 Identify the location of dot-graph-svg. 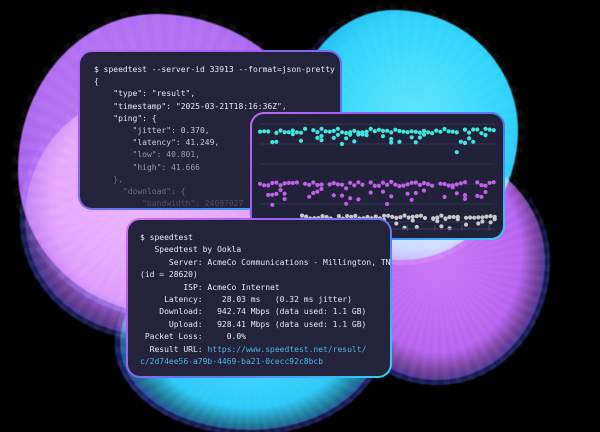
(377, 177).